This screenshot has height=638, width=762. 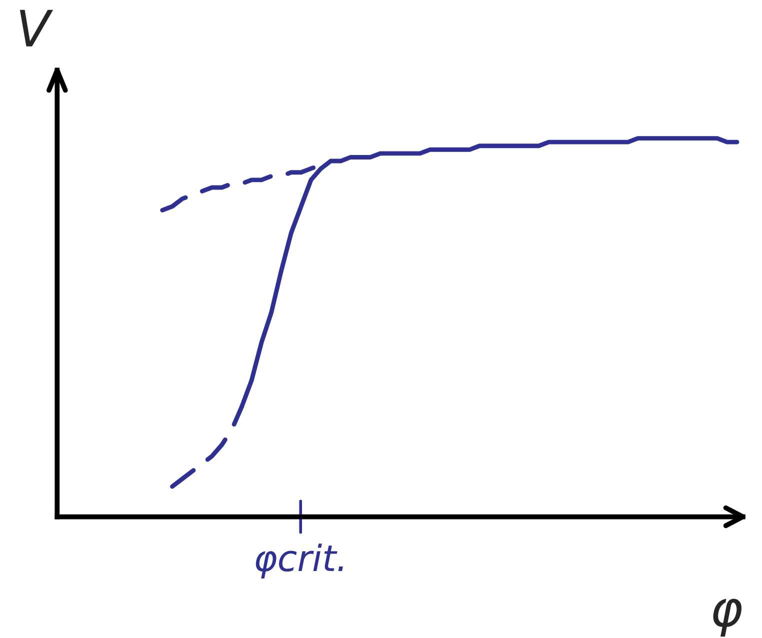 I want to click on text: φcrit., so click(x=299, y=561).